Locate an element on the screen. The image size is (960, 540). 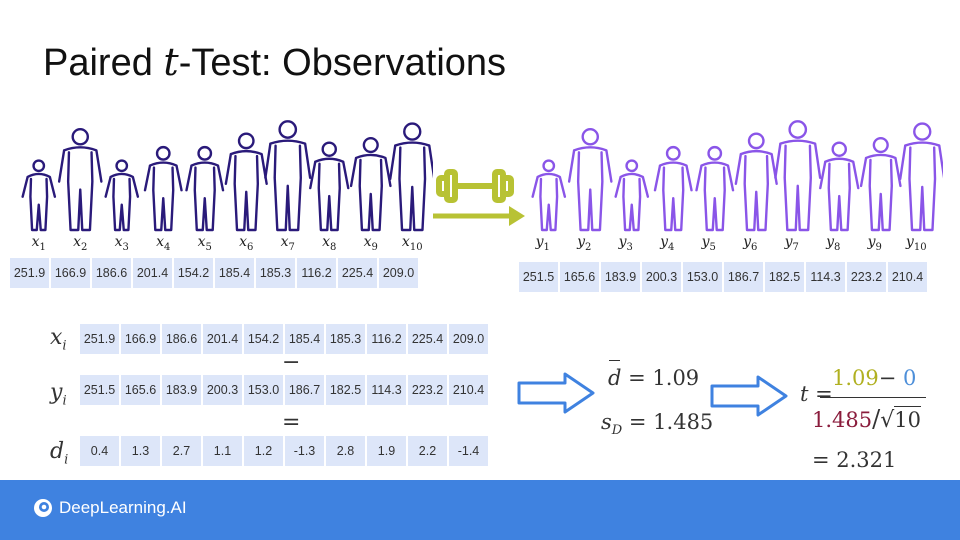
yi-label: yi is located at coordinates (58, 394).